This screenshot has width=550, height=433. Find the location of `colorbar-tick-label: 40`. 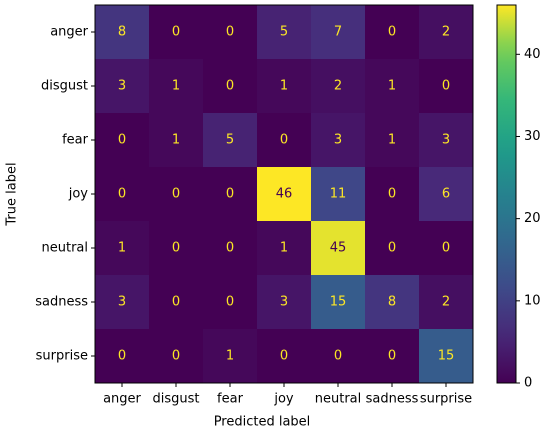

colorbar-tick-label: 40 is located at coordinates (532, 54).